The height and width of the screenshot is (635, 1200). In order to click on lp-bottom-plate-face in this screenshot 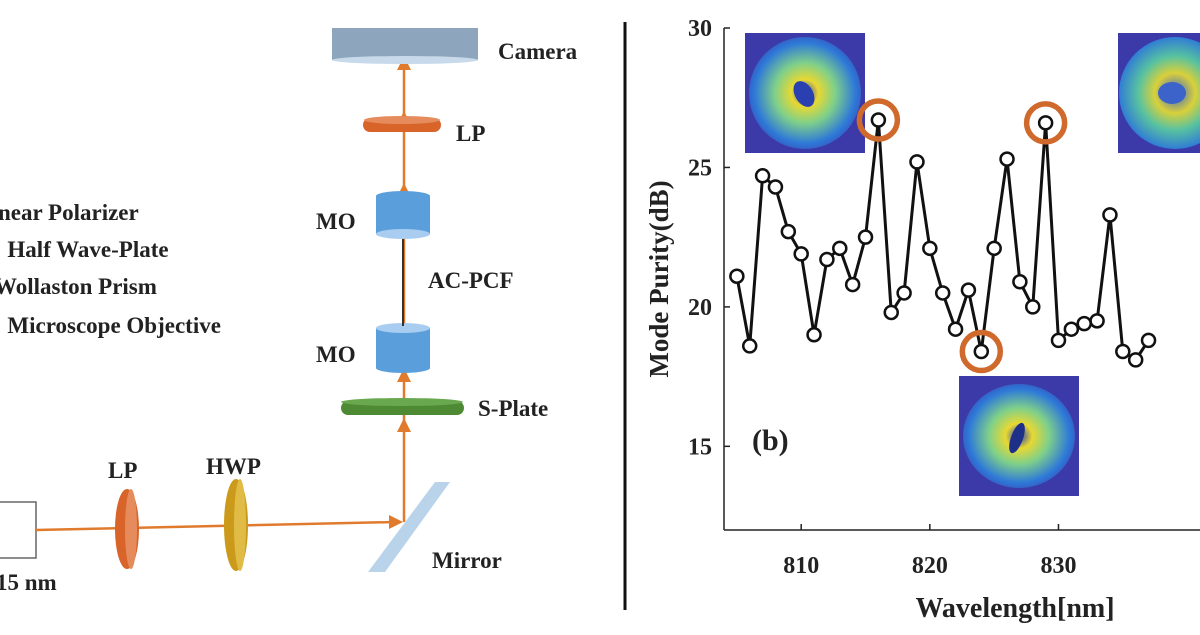, I will do `click(131, 529)`.